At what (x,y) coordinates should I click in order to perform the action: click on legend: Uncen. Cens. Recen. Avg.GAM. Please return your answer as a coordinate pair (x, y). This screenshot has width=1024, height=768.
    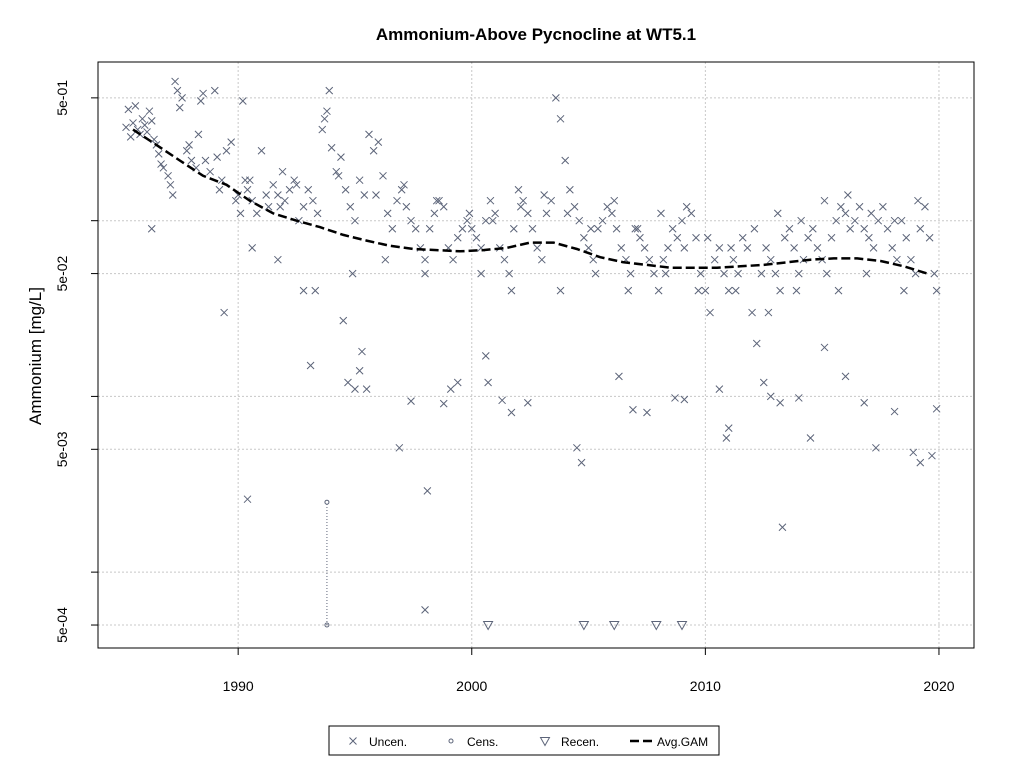
    Looking at the image, I should click on (524, 740).